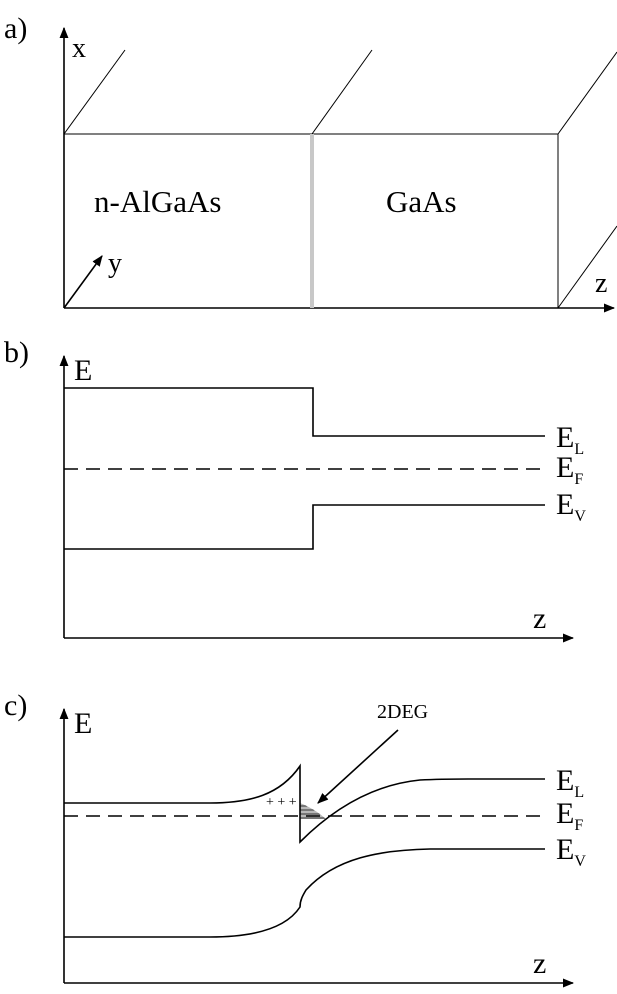  I want to click on axis-y-label: y, so click(115, 263).